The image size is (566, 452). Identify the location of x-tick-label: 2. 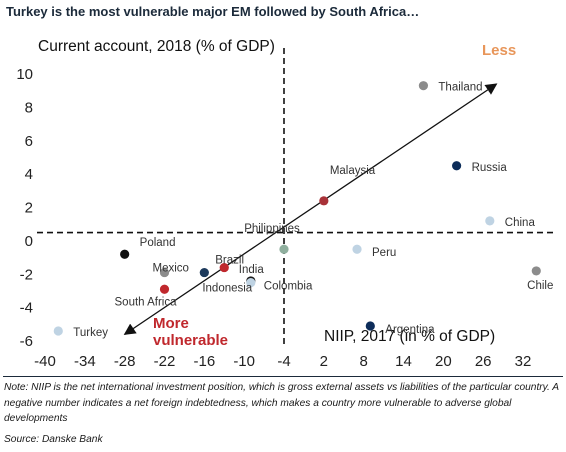
(324, 361).